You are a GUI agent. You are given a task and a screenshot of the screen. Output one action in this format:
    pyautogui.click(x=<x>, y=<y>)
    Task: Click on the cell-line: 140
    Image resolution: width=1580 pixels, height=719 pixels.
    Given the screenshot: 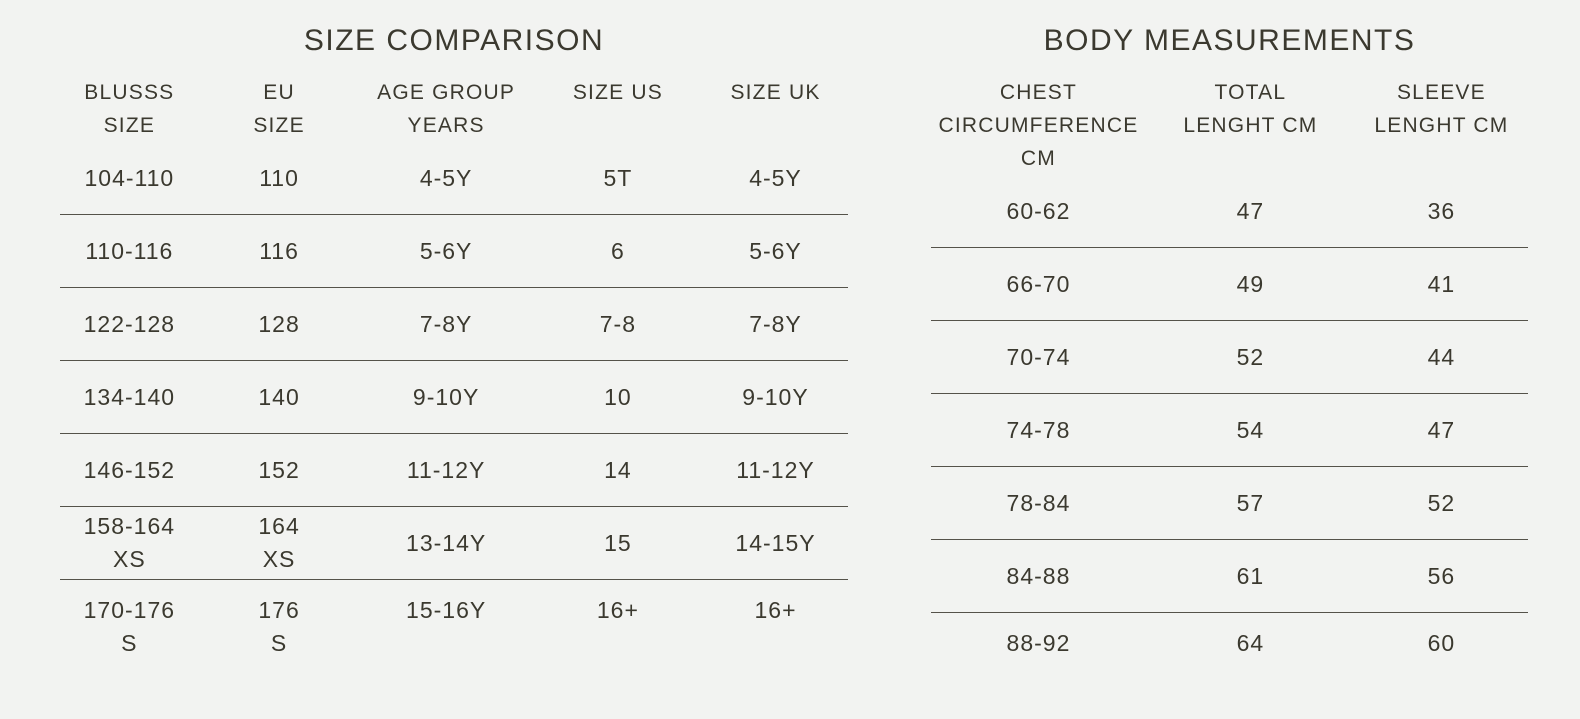 What is the action you would take?
    pyautogui.click(x=279, y=396)
    